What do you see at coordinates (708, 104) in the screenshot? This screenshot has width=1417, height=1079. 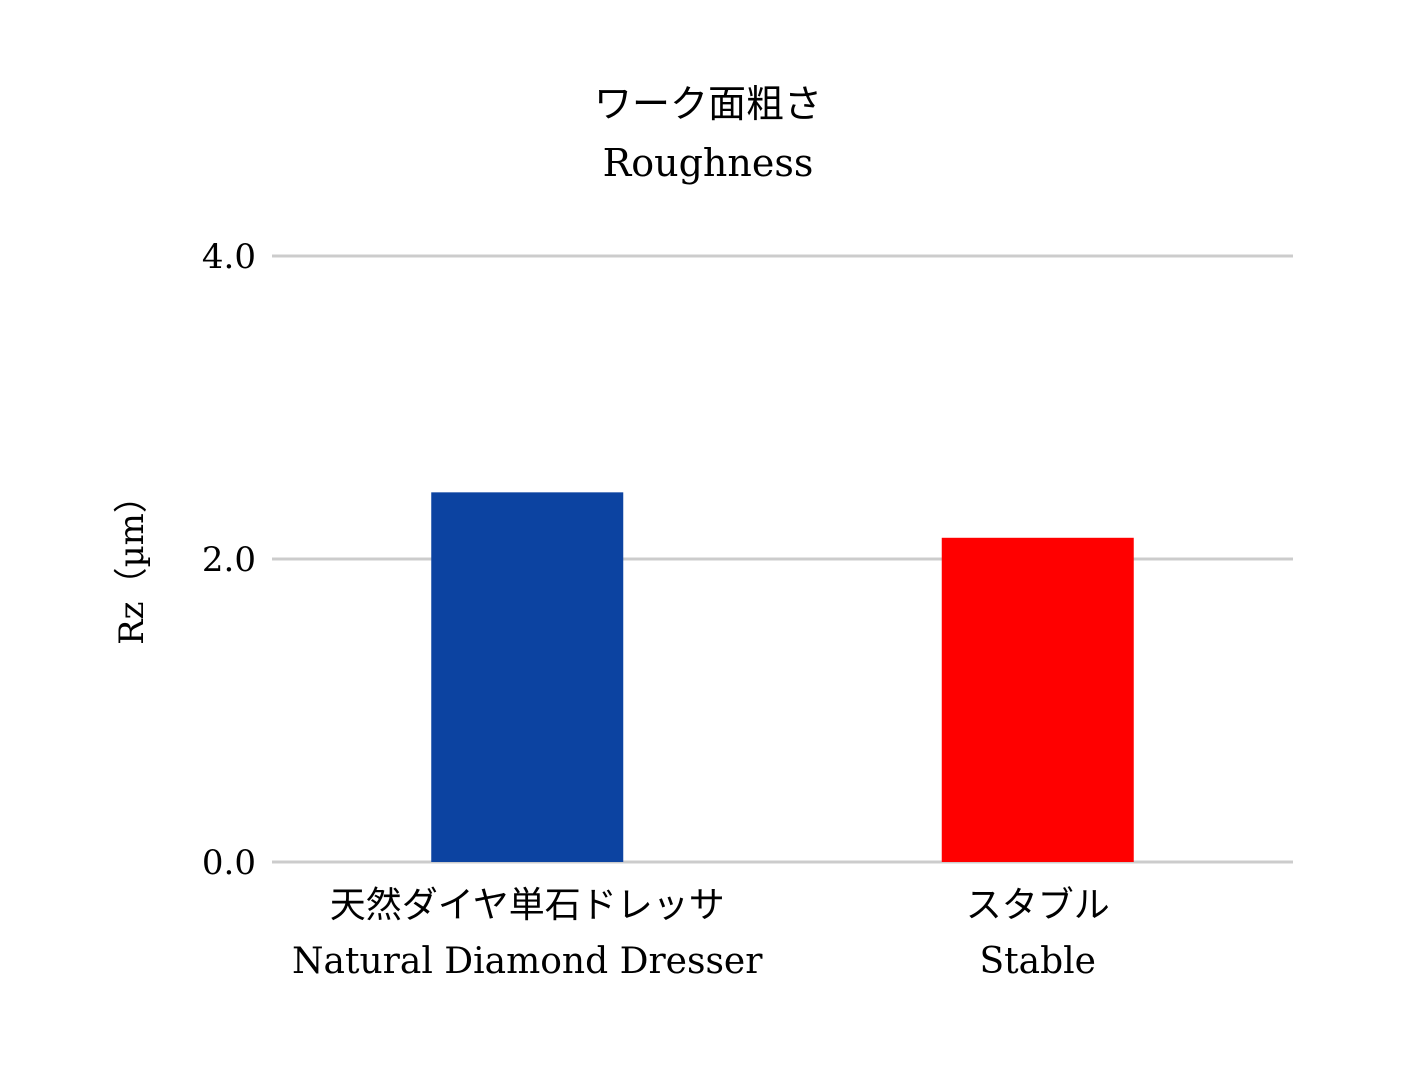 I see `chart-title-line-1: ワーク面粗さ` at bounding box center [708, 104].